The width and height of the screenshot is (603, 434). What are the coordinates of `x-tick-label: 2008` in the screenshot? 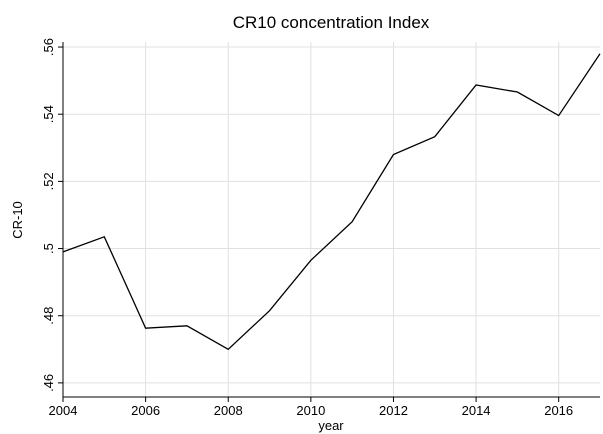 It's located at (228, 410).